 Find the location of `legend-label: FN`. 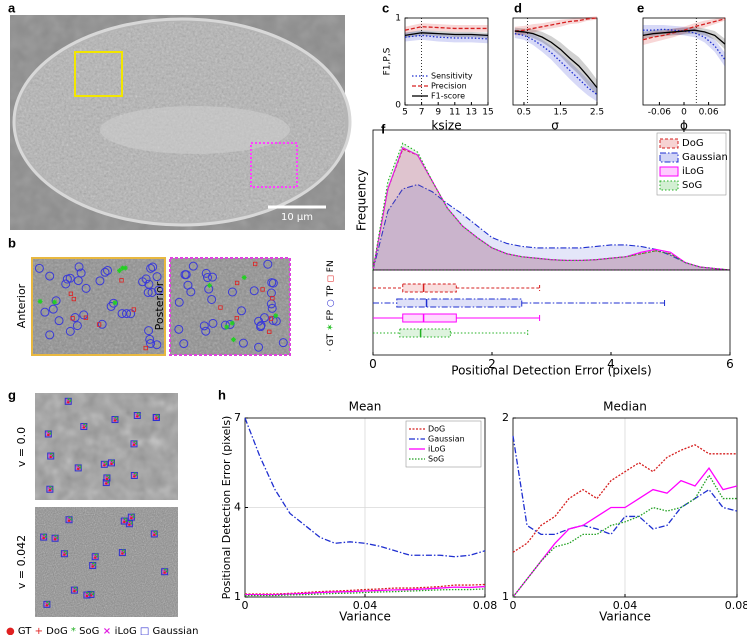

legend-label: FN is located at coordinates (331, 266).